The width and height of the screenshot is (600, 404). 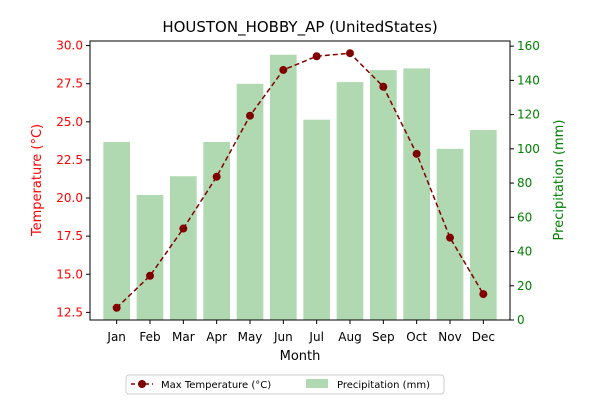 What do you see at coordinates (183, 248) in the screenshot?
I see `precip-bar-mar` at bounding box center [183, 248].